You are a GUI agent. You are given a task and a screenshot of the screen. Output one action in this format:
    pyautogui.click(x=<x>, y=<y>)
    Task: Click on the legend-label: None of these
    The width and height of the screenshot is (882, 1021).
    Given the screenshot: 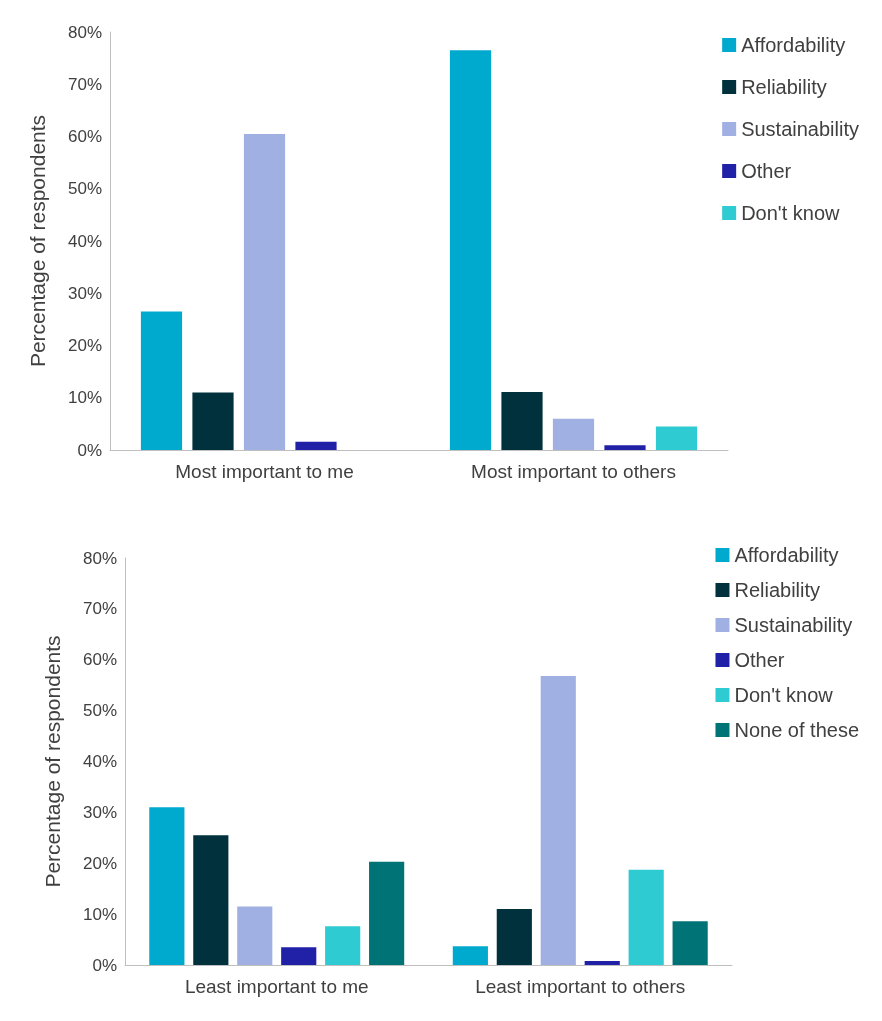 What is the action you would take?
    pyautogui.click(x=796, y=730)
    